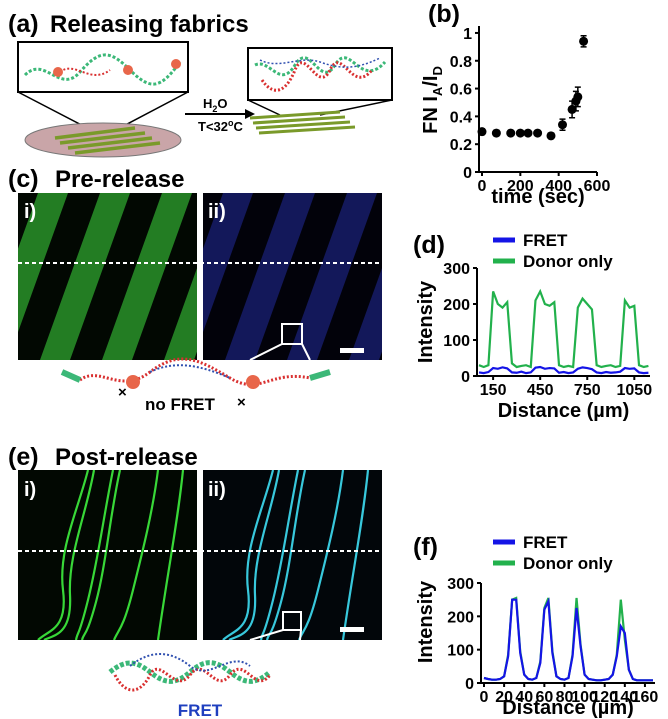 This screenshot has width=668, height=719. I want to click on y-axis-label: FN IA/ID, so click(432, 100).